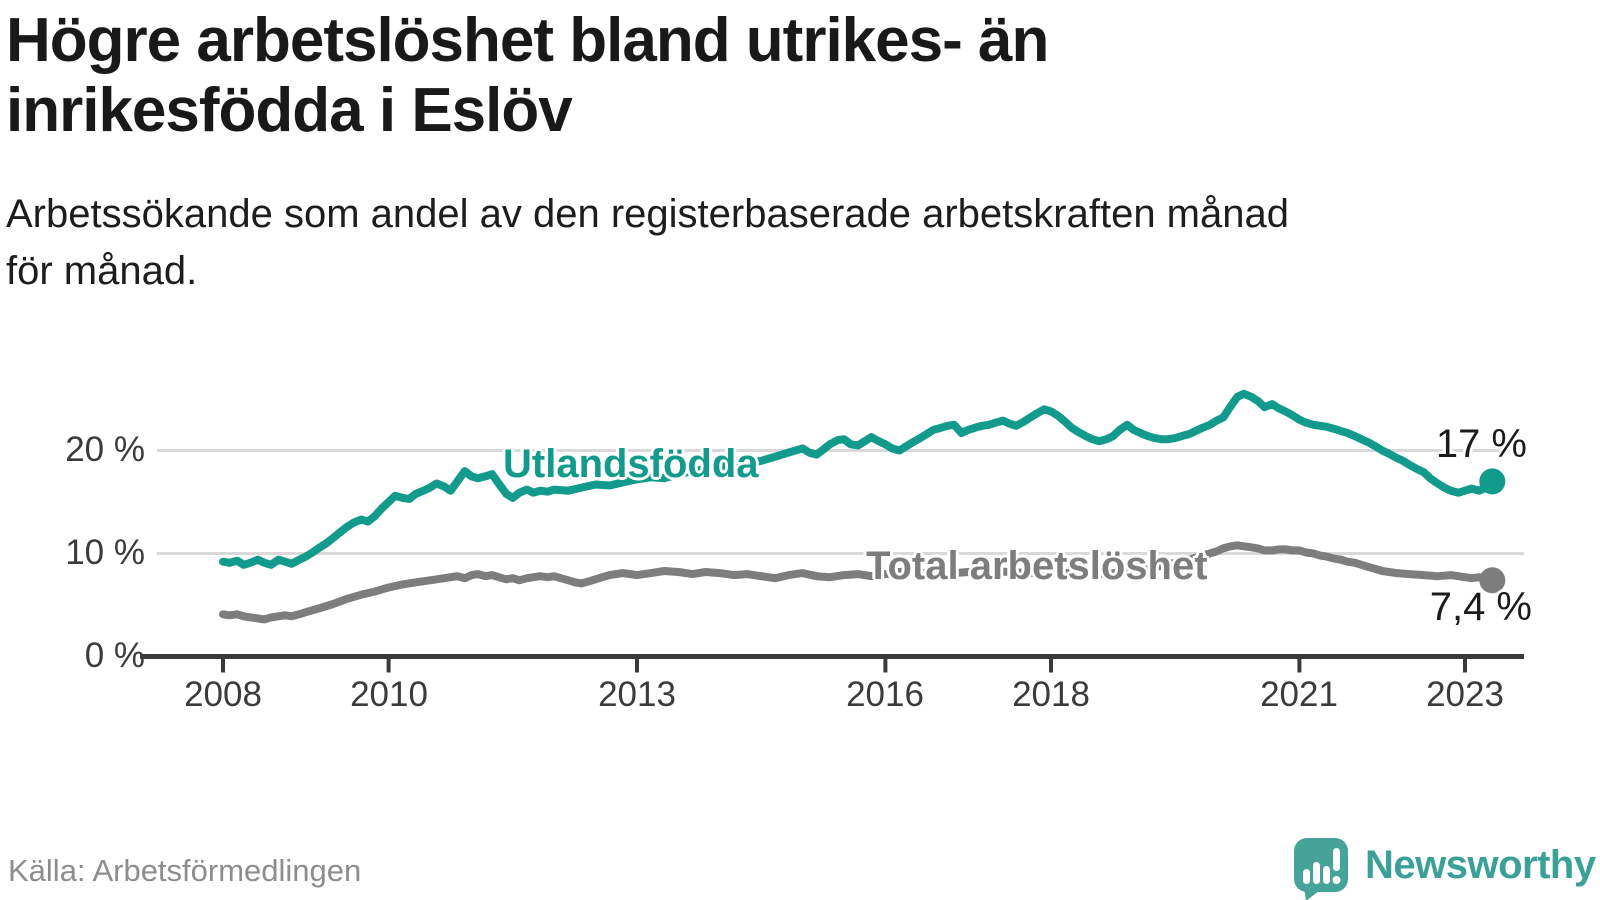 The width and height of the screenshot is (1600, 900). I want to click on brand-name: Newsworthy, so click(1480, 865).